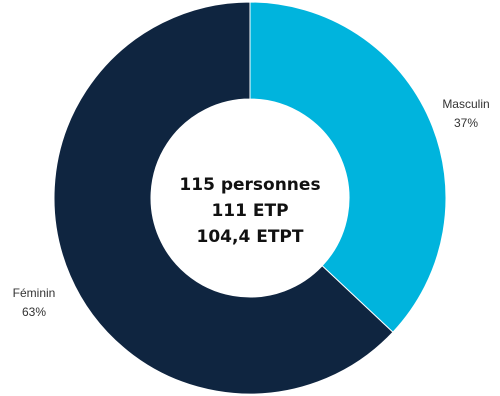 This screenshot has height=396, width=500. What do you see at coordinates (34, 312) in the screenshot?
I see `slice-label-feminin-value: 63%` at bounding box center [34, 312].